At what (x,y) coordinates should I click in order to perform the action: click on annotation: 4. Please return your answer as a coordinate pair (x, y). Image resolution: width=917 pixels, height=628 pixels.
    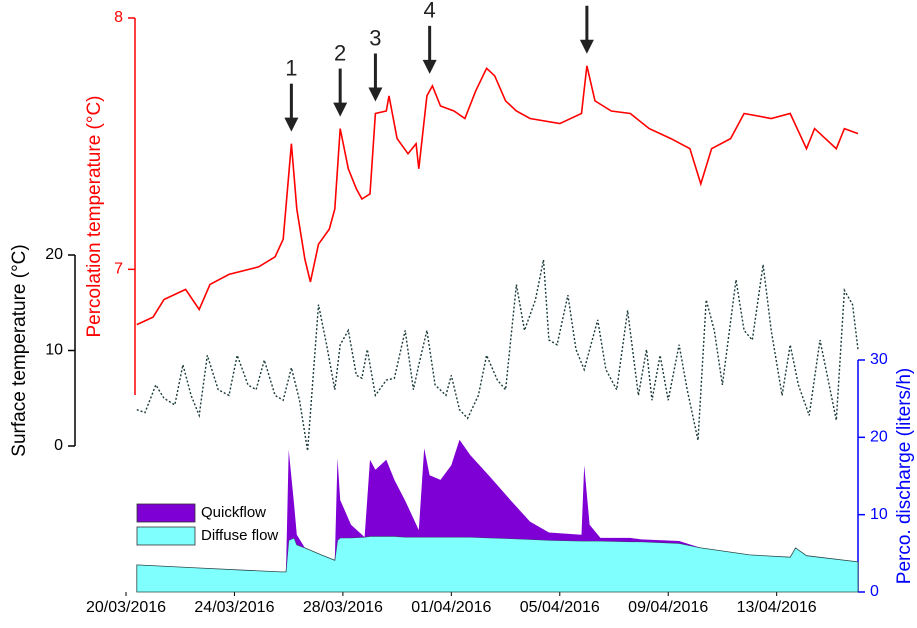
    Looking at the image, I should click on (430, 11).